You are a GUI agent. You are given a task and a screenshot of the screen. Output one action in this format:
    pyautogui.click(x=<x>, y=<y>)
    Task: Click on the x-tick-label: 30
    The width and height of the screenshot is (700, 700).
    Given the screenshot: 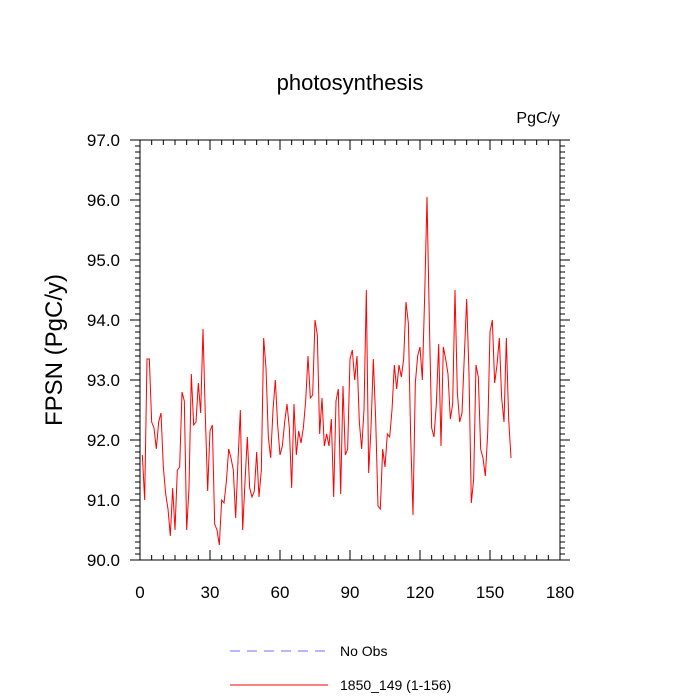 What is the action you would take?
    pyautogui.click(x=210, y=592)
    